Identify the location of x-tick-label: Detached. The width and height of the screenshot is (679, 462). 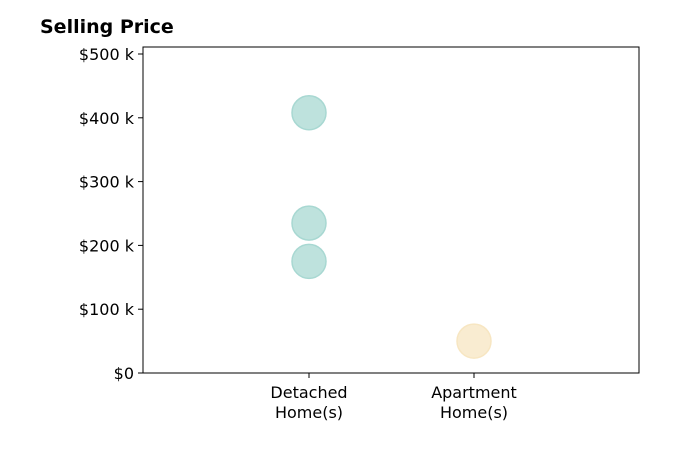
(308, 392).